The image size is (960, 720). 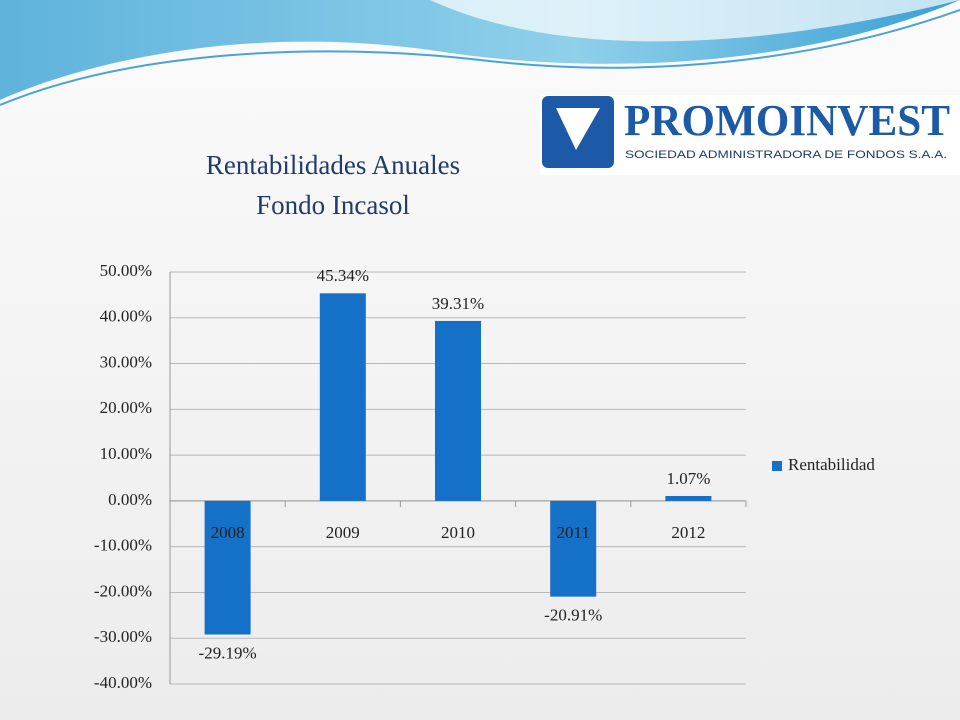 What do you see at coordinates (688, 478) in the screenshot?
I see `value-label: 1.07%` at bounding box center [688, 478].